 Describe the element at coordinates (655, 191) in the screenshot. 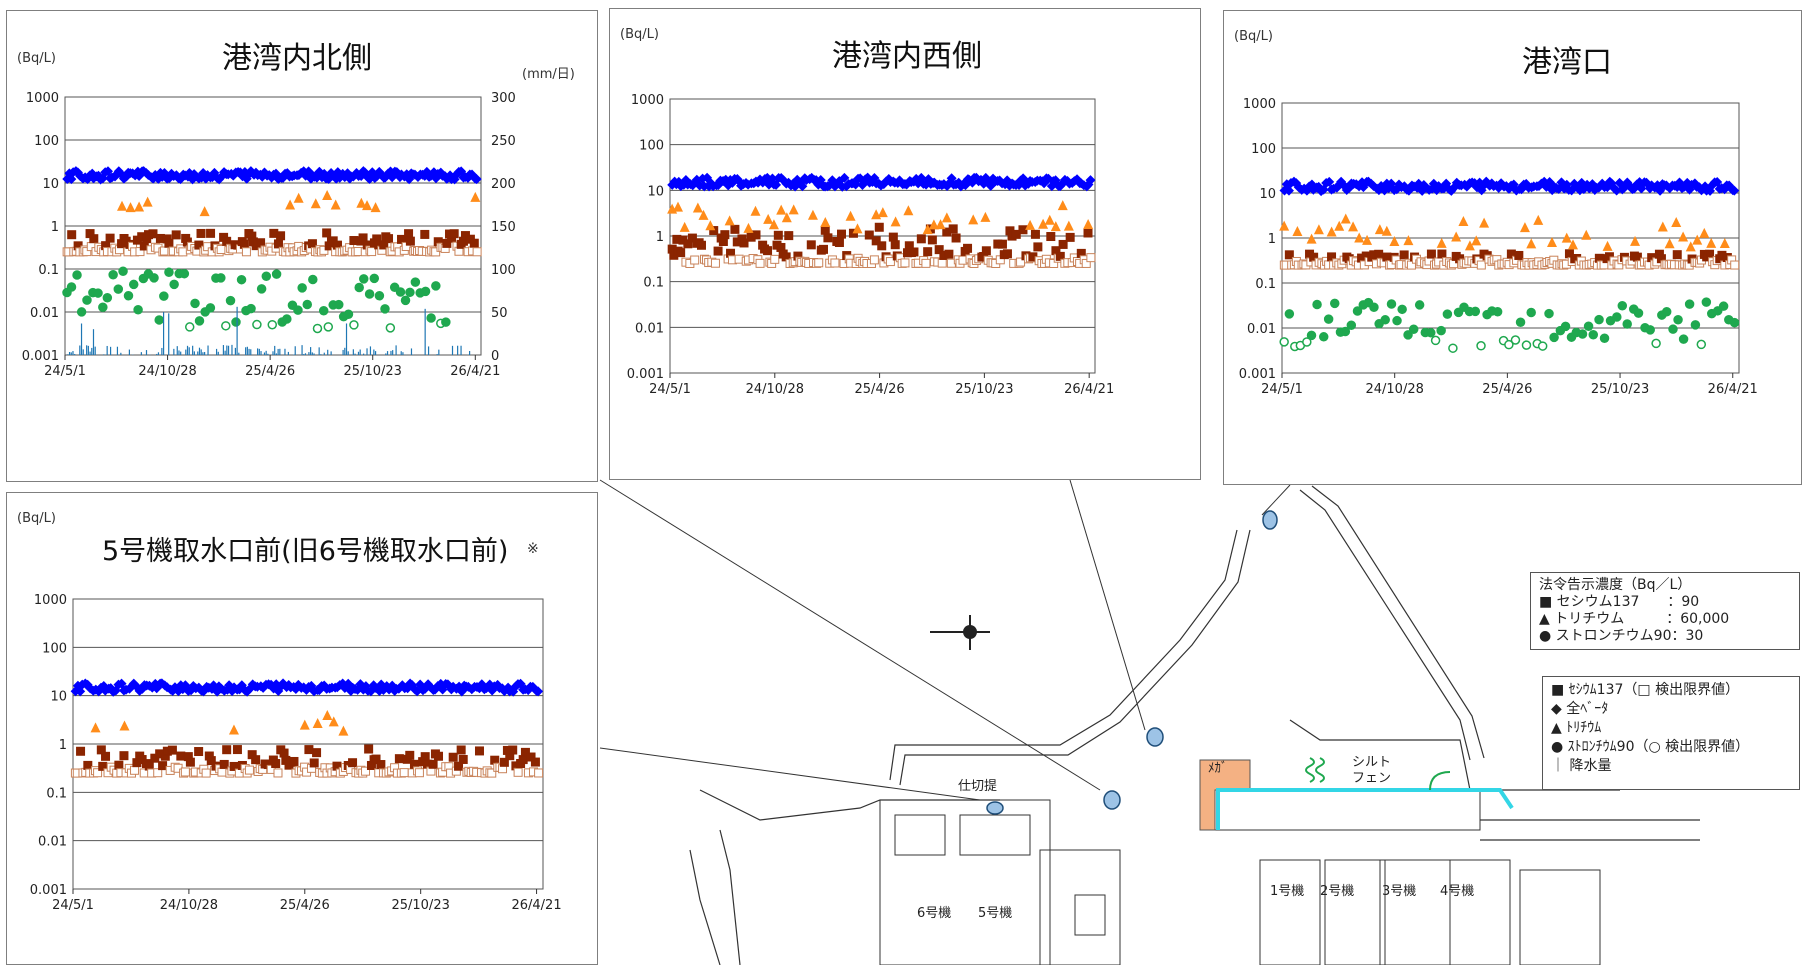

I see `y-tick-label: 10` at that location.